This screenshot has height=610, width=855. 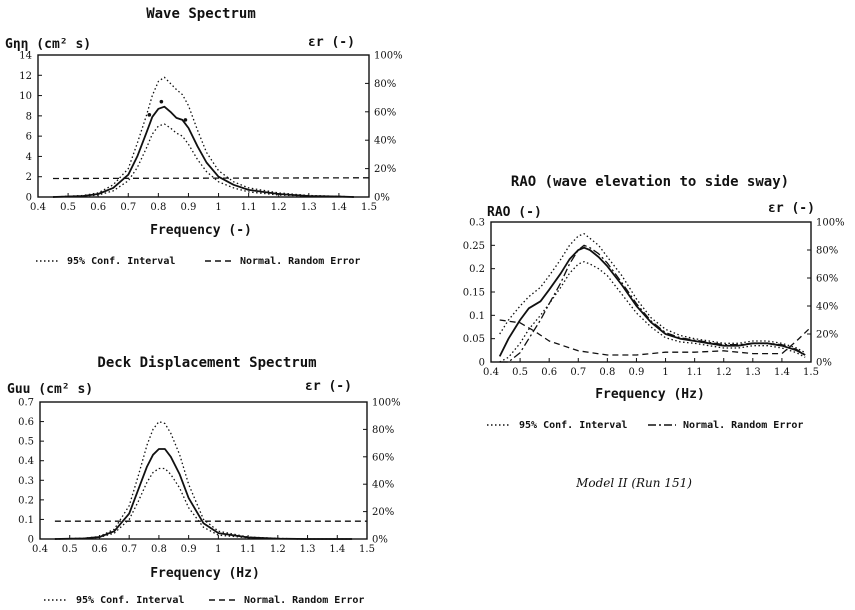 I want to click on series-line-dashdot, so click(x=652, y=303).